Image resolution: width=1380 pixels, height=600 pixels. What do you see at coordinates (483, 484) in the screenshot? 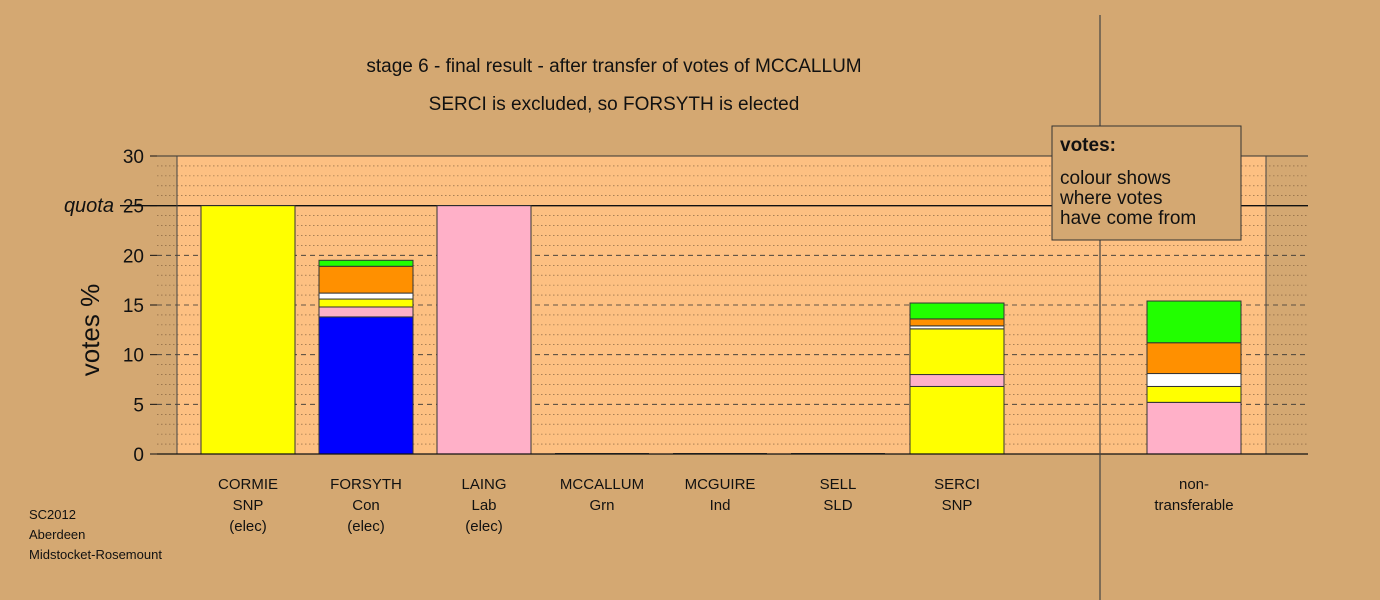
I see `category-label: LAING` at bounding box center [483, 484].